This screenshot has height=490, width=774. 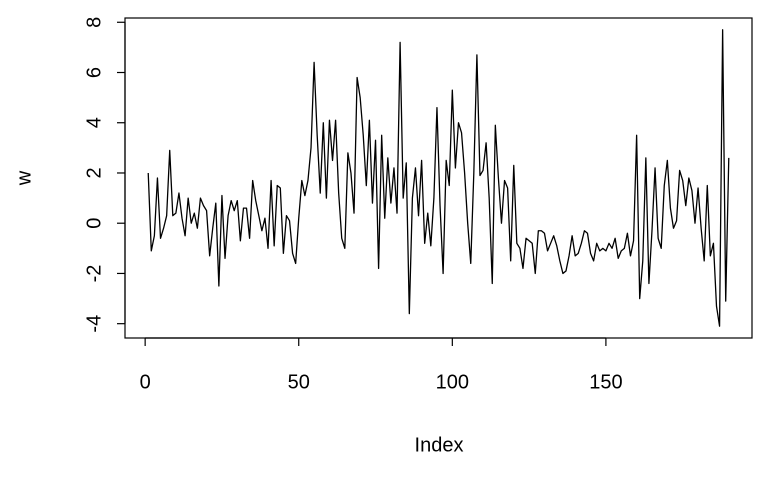 What do you see at coordinates (94, 274) in the screenshot?
I see `y-tick-label: -2` at bounding box center [94, 274].